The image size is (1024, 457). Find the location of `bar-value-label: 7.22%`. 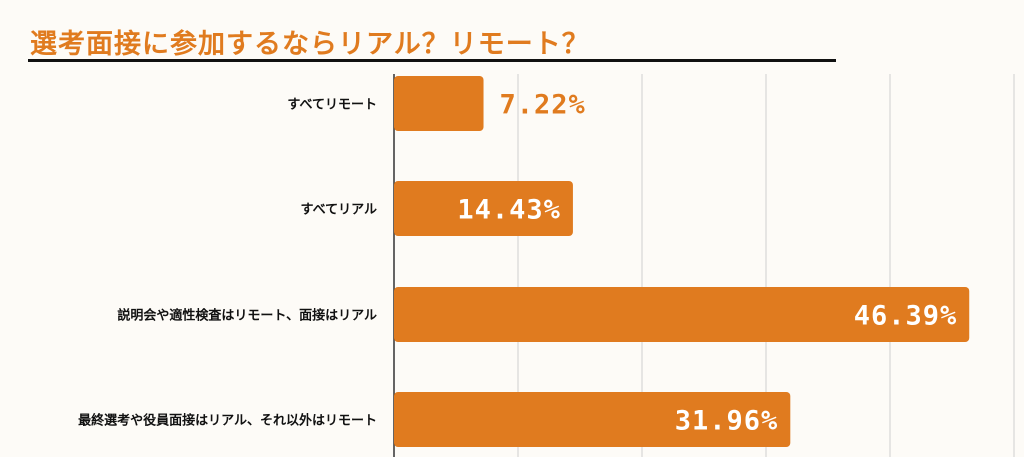

bar-value-label: 7.22% is located at coordinates (543, 105).